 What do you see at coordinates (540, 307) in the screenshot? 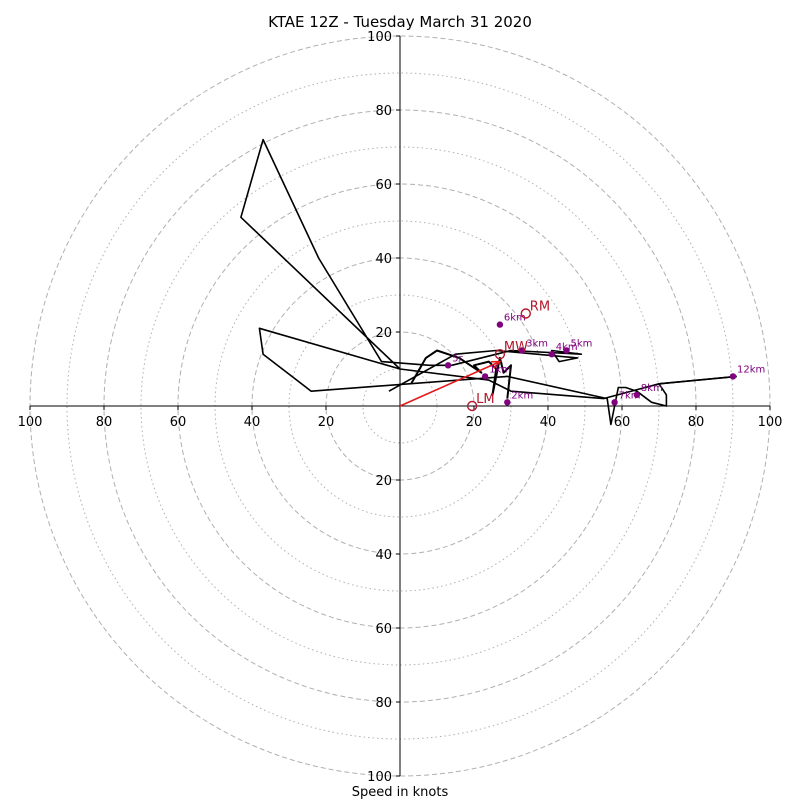
I see `storm-marker-label: RM` at bounding box center [540, 307].